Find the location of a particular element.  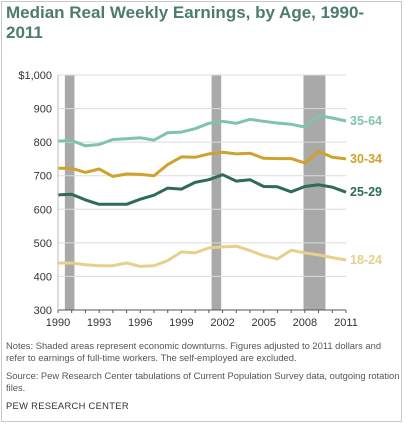

y-tick-label: 600 is located at coordinates (43, 210).